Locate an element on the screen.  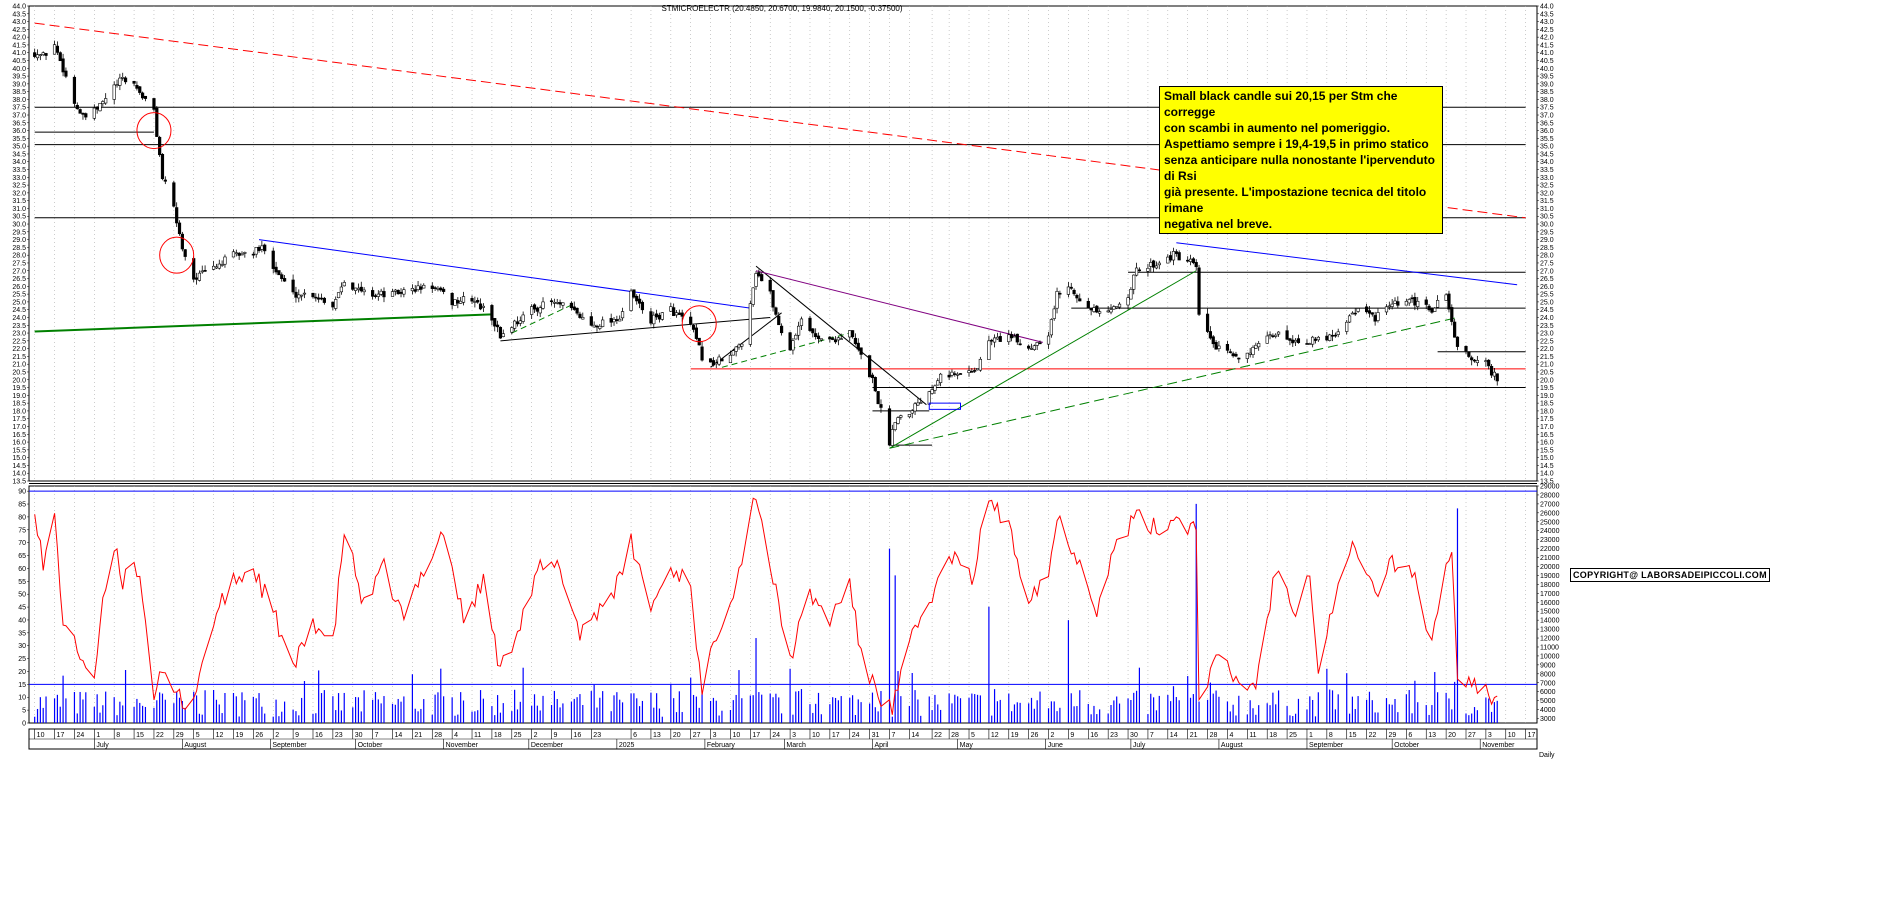
rsi-tick-label: 30 is located at coordinates (22, 646).